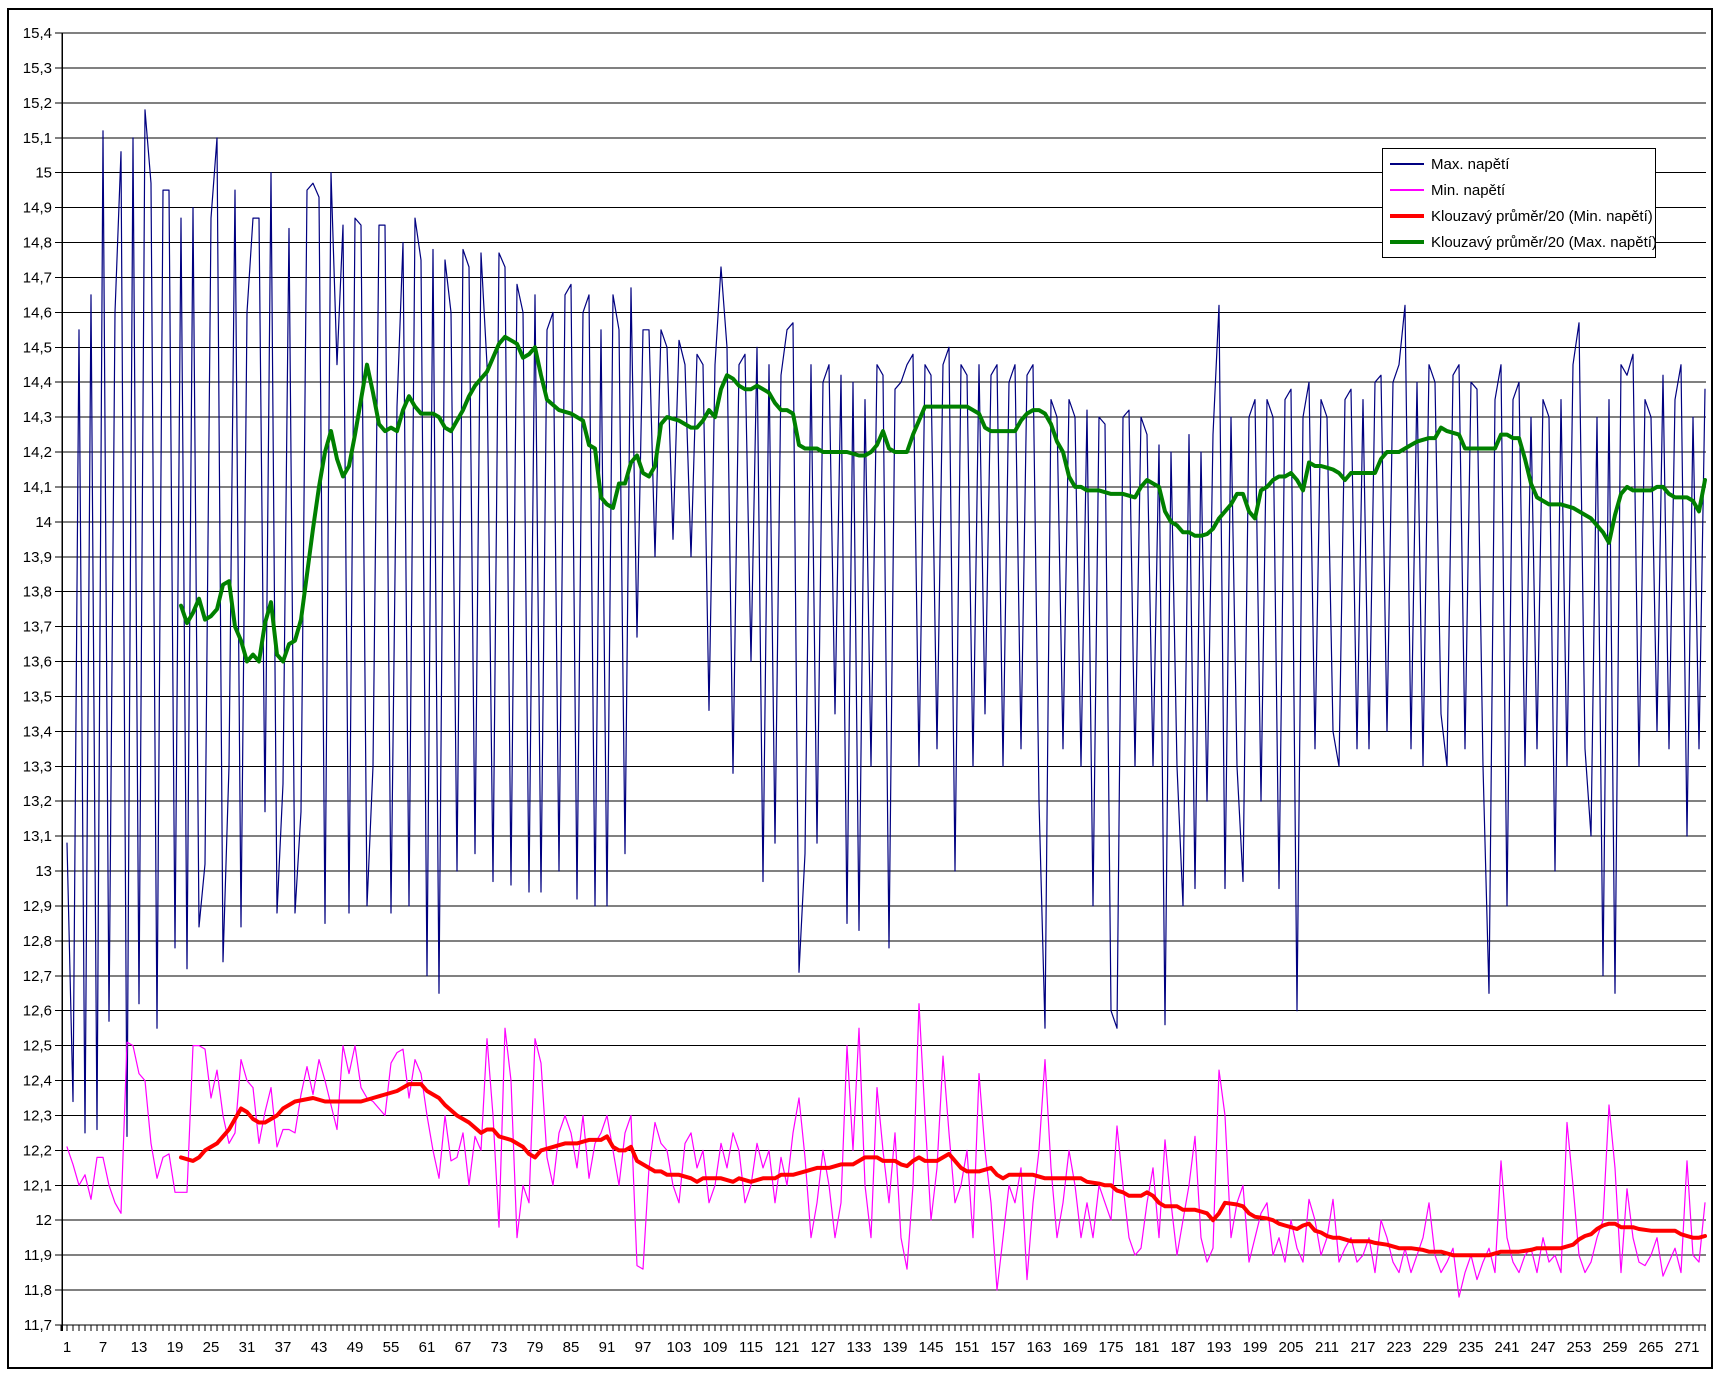 This screenshot has width=1719, height=1383. Describe the element at coordinates (43, 871) in the screenshot. I see `y-axis-tick-label: 13` at that location.